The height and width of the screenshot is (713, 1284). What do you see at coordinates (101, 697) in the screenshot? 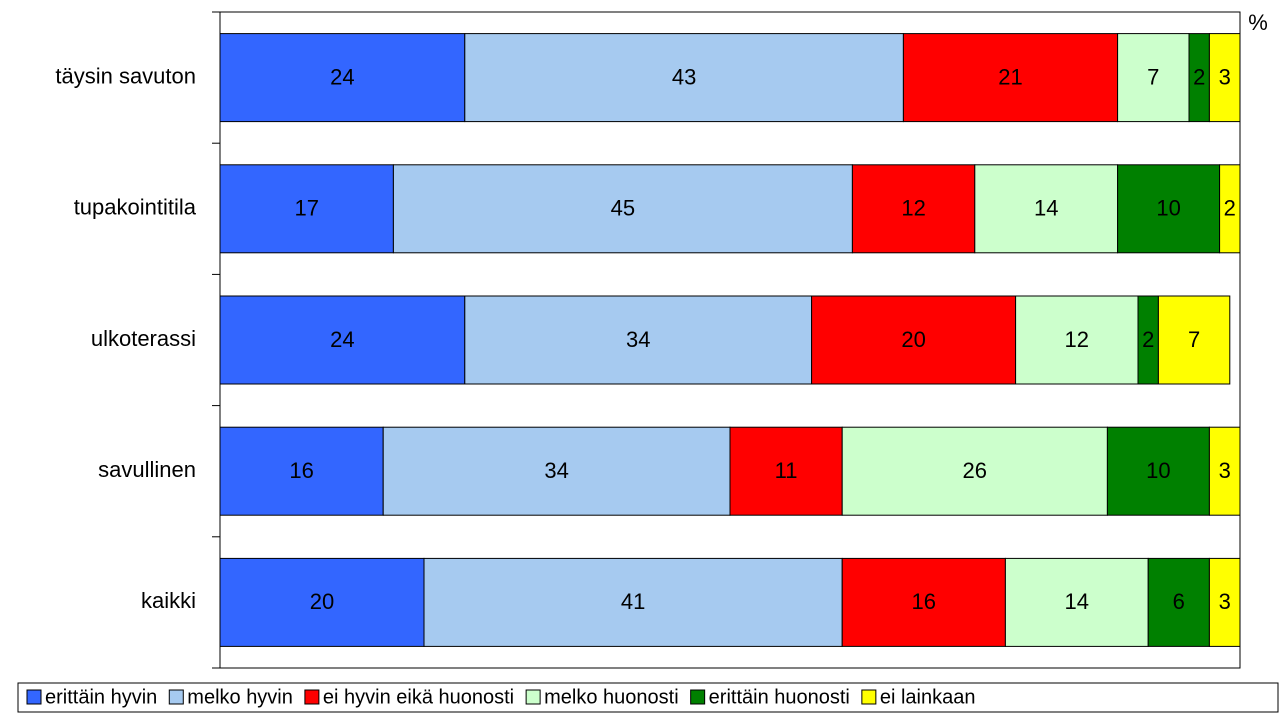
I see `legend-label: erittäin hyvin` at bounding box center [101, 697].